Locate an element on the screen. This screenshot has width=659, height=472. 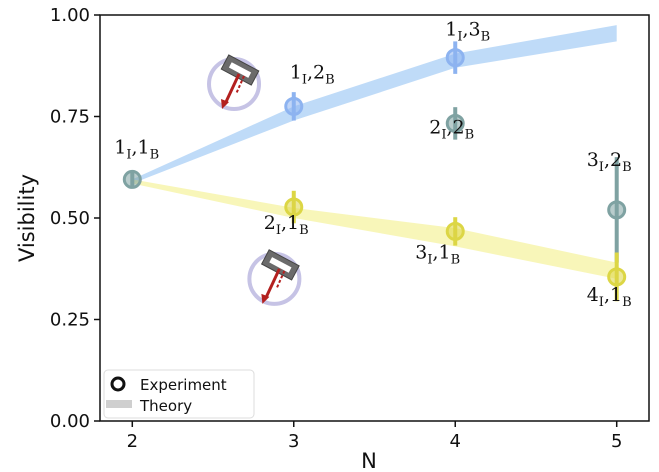
x-tick-label: 2 is located at coordinates (132, 441).